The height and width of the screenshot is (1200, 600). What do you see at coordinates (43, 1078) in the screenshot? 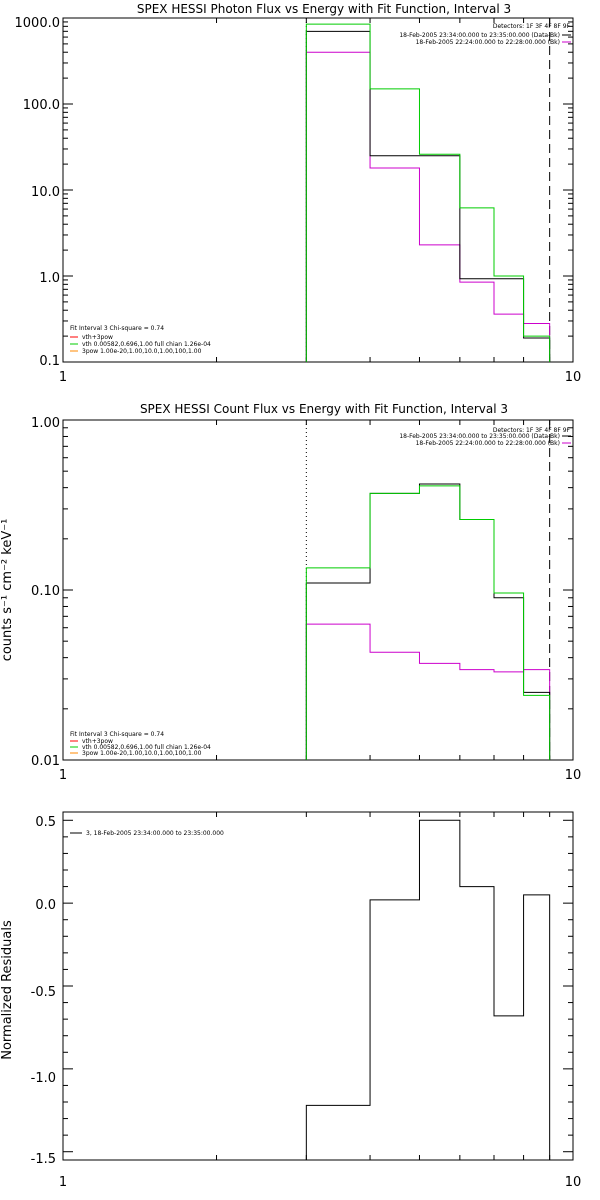
I see `resid-ytick-neg1.0: -1.0` at bounding box center [43, 1078].